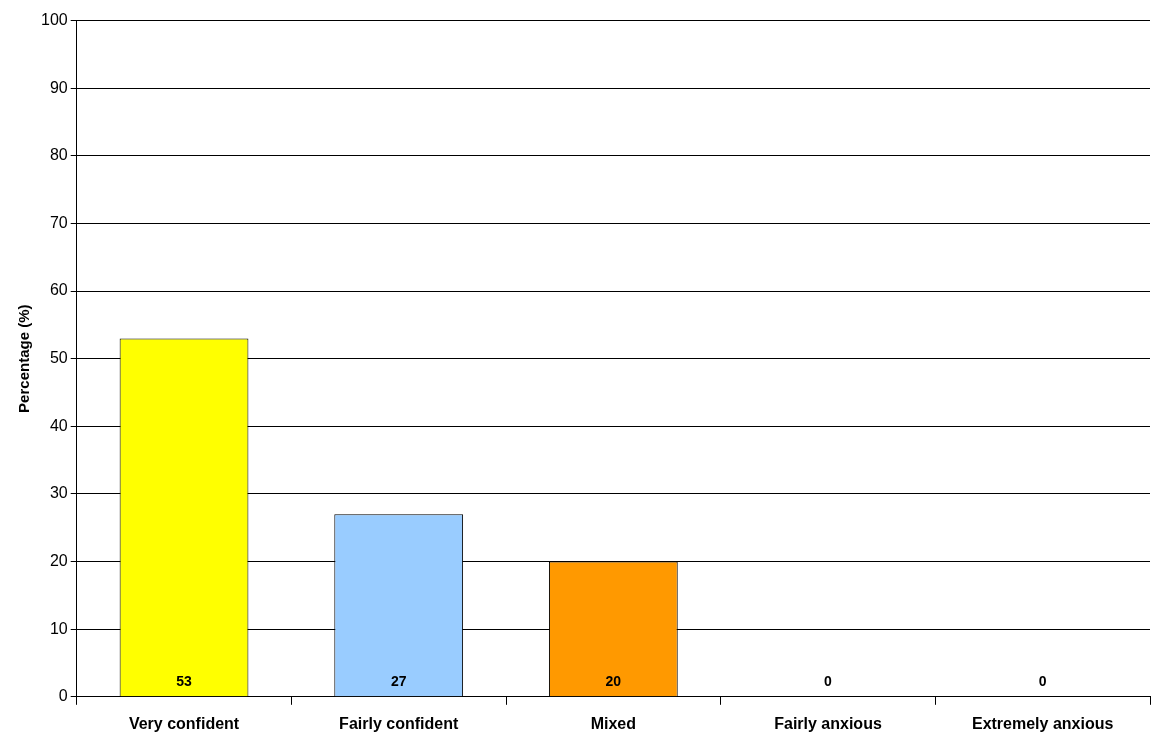 This screenshot has width=1162, height=756. Describe the element at coordinates (58, 155) in the screenshot. I see `y-tick-label: 80` at that location.